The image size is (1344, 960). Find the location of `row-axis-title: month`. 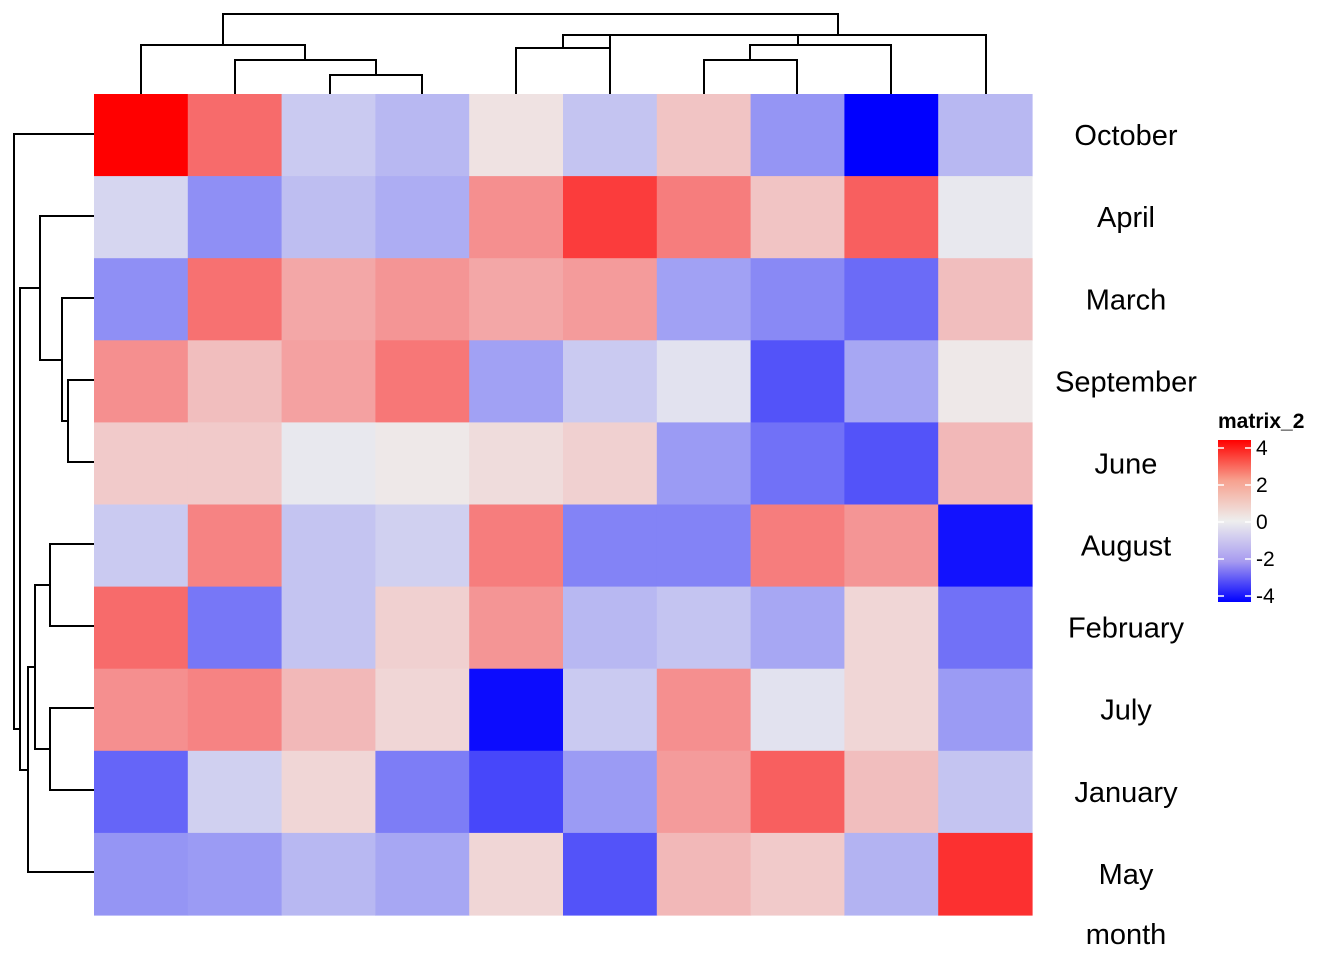

row-axis-title: month is located at coordinates (1126, 935).